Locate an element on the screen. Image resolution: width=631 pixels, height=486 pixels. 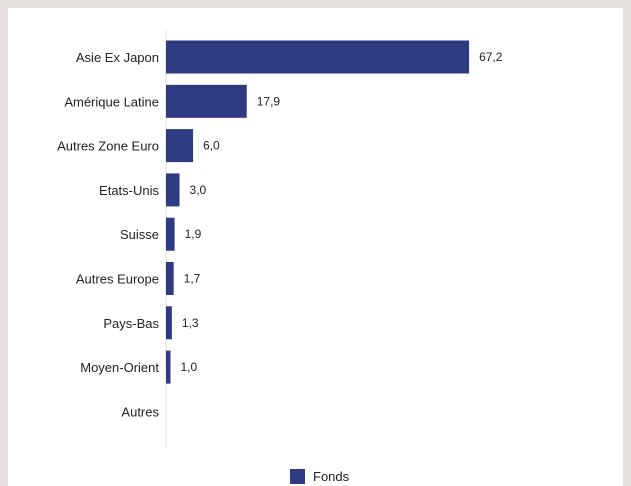
category-label: Etats-Unis is located at coordinates (129, 190).